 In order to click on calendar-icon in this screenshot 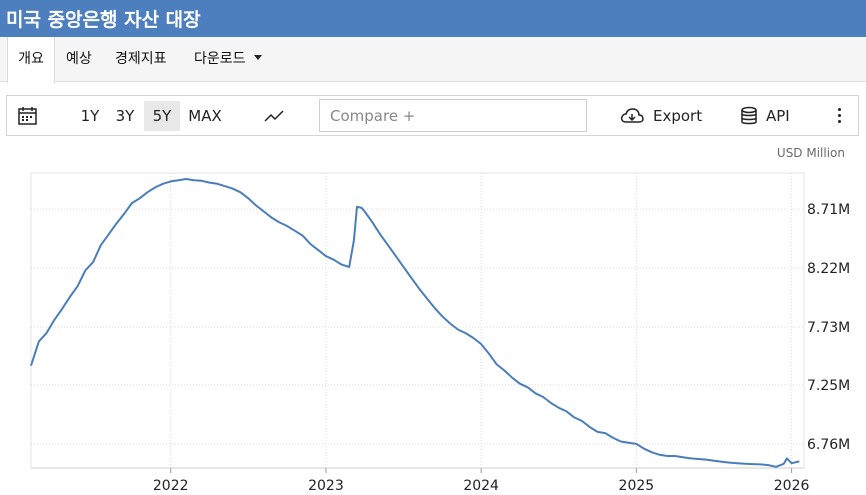, I will do `click(28, 116)`.